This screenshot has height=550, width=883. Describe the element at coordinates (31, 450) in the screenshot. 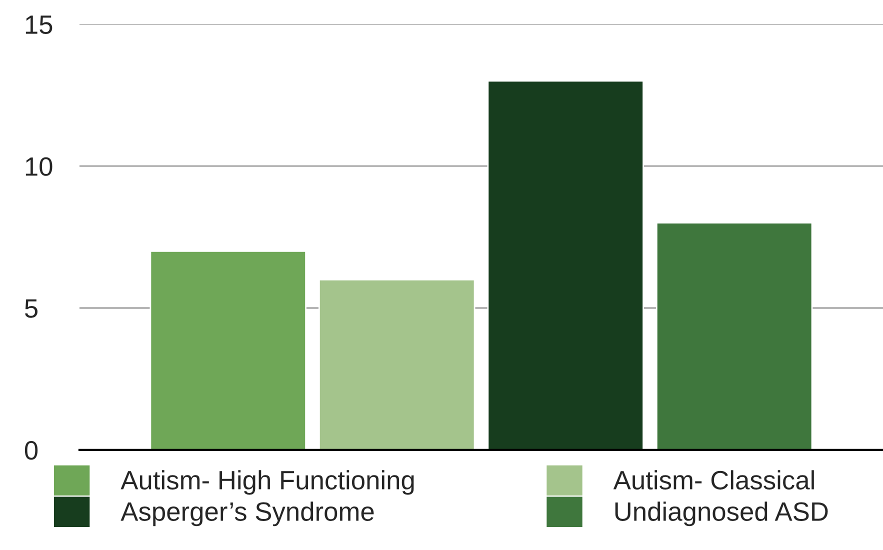

I see `y-tick-label: 0` at that location.